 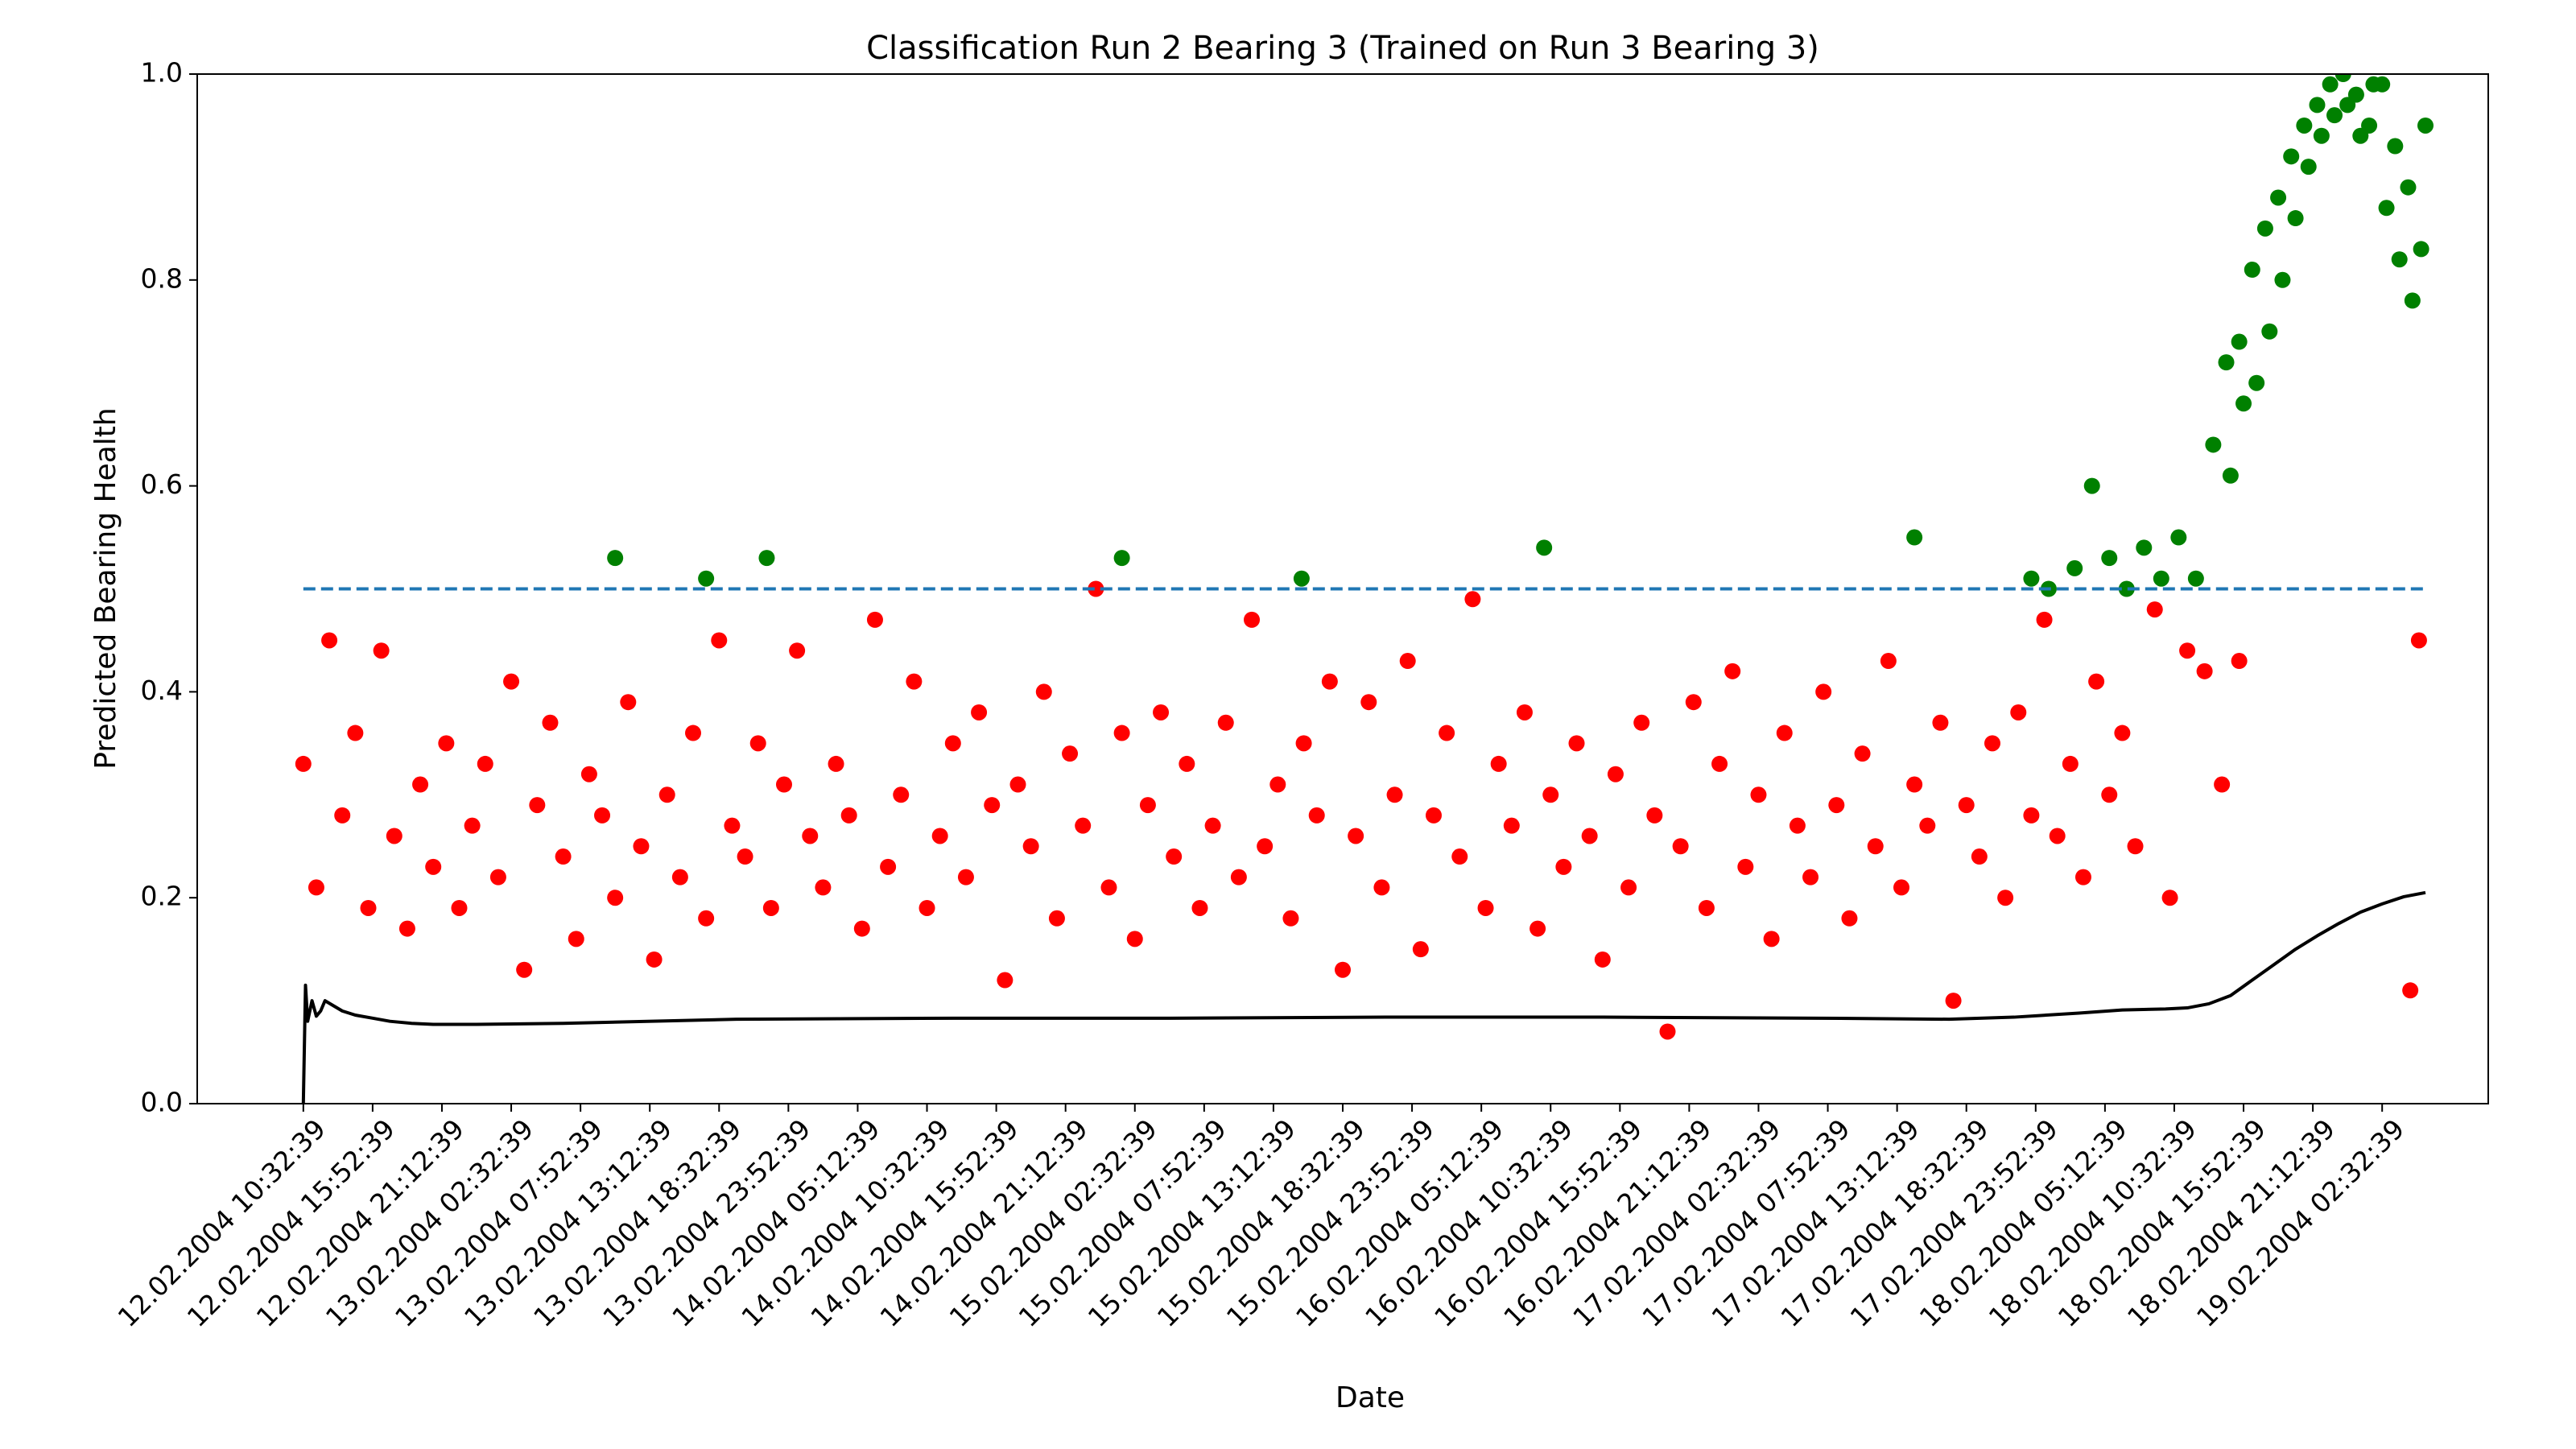 What do you see at coordinates (162, 484) in the screenshot?
I see `y-tick-label: 0.6` at bounding box center [162, 484].